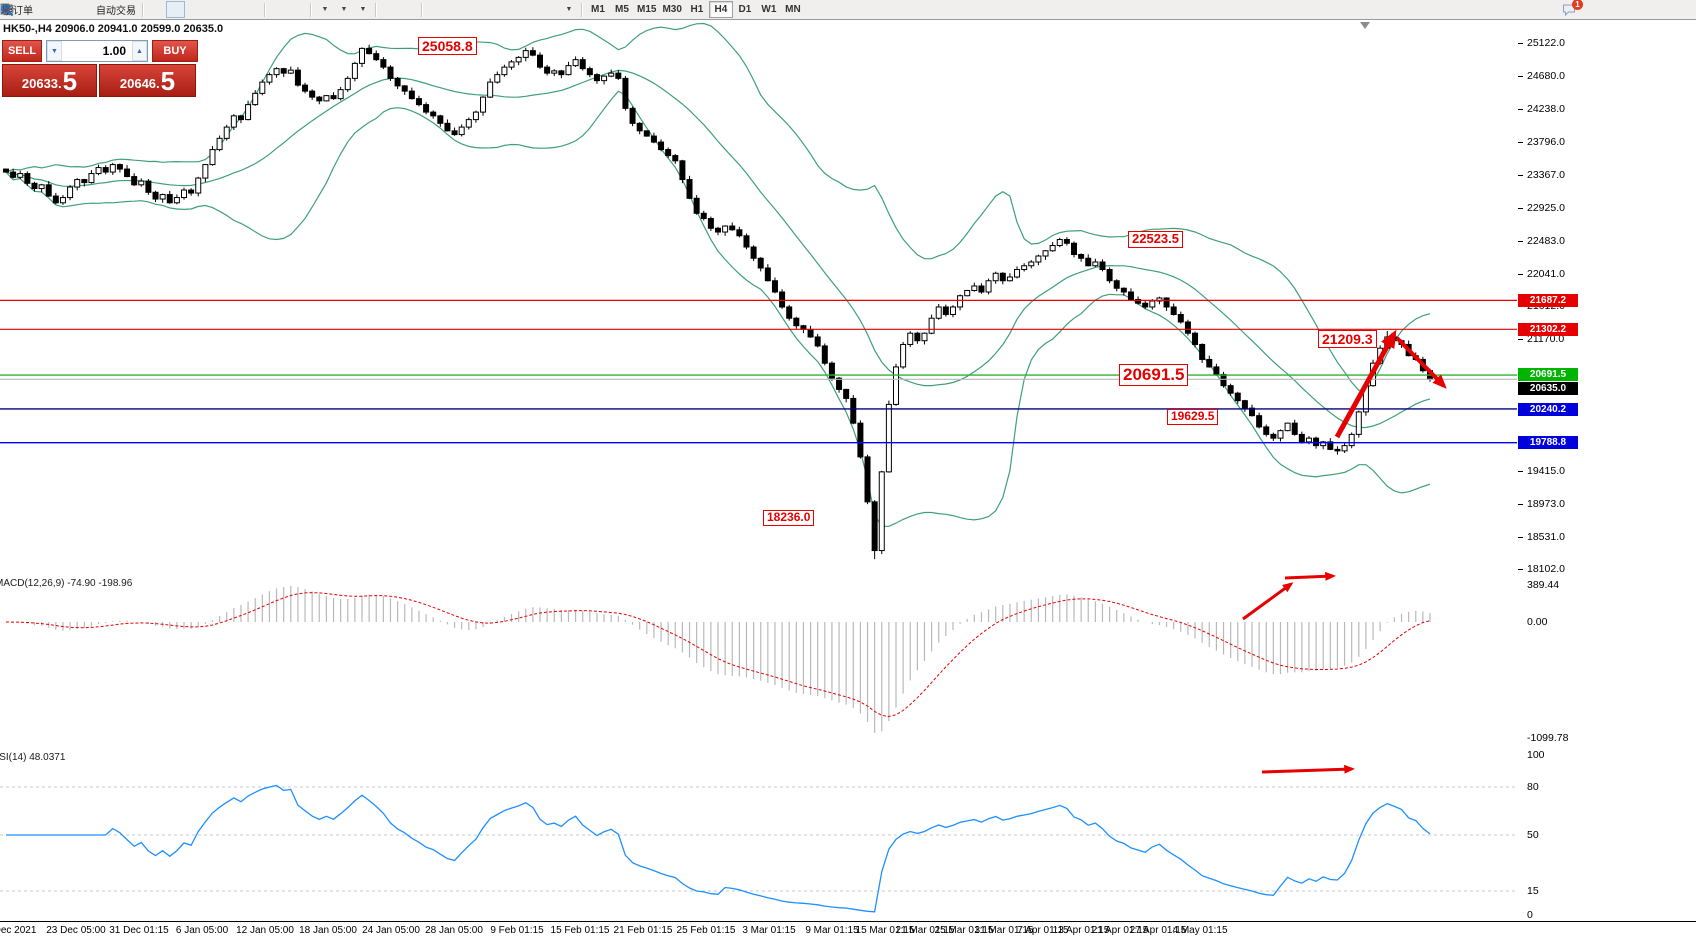  What do you see at coordinates (1546, 241) in the screenshot?
I see `price-tick-label: 22483.0` at bounding box center [1546, 241].